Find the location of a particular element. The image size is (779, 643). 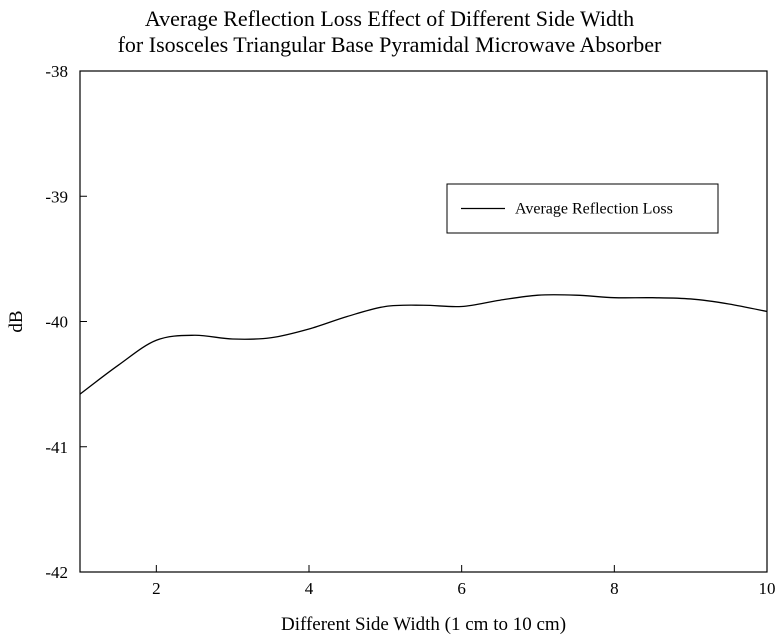

legend: Average Reflection Loss is located at coordinates (582, 208).